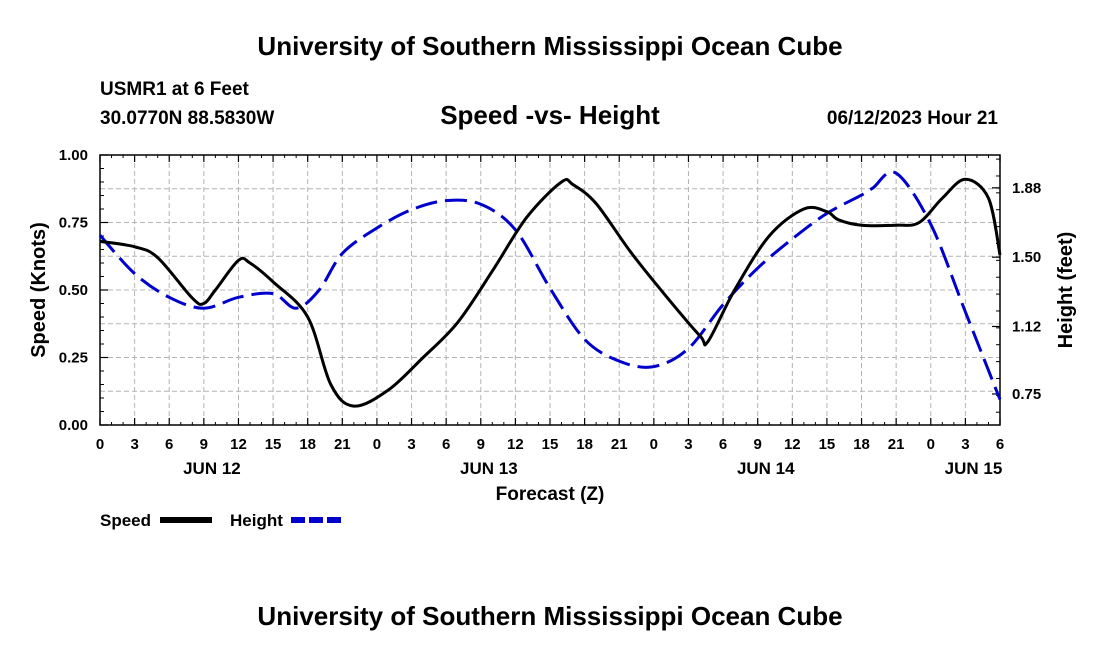  I want to click on legend-speed-label: Speed, so click(125, 520).